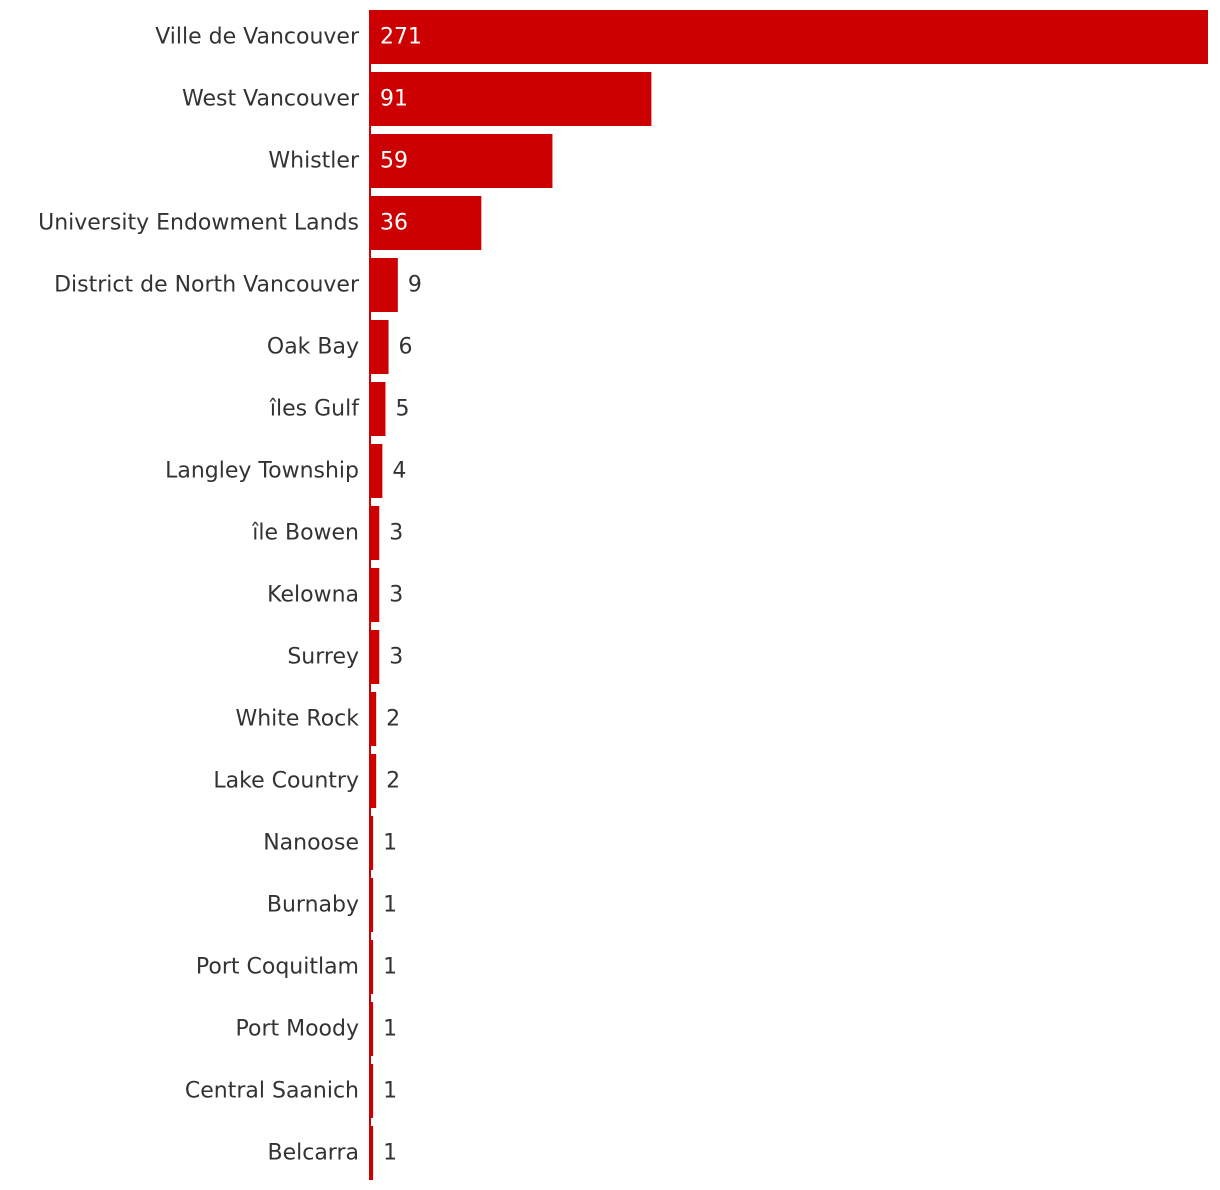 The width and height of the screenshot is (1220, 1190). Describe the element at coordinates (406, 347) in the screenshot. I see `data-label: 6` at that location.